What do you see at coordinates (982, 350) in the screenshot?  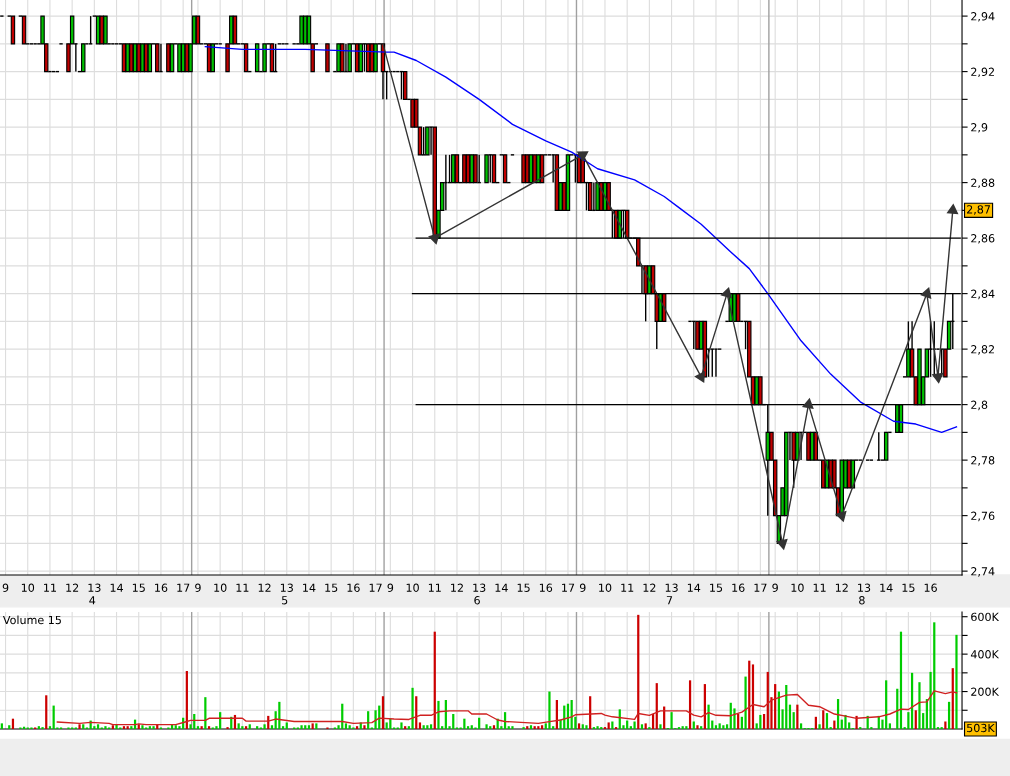 I see `y-tick-label: 2,82` at bounding box center [982, 350].